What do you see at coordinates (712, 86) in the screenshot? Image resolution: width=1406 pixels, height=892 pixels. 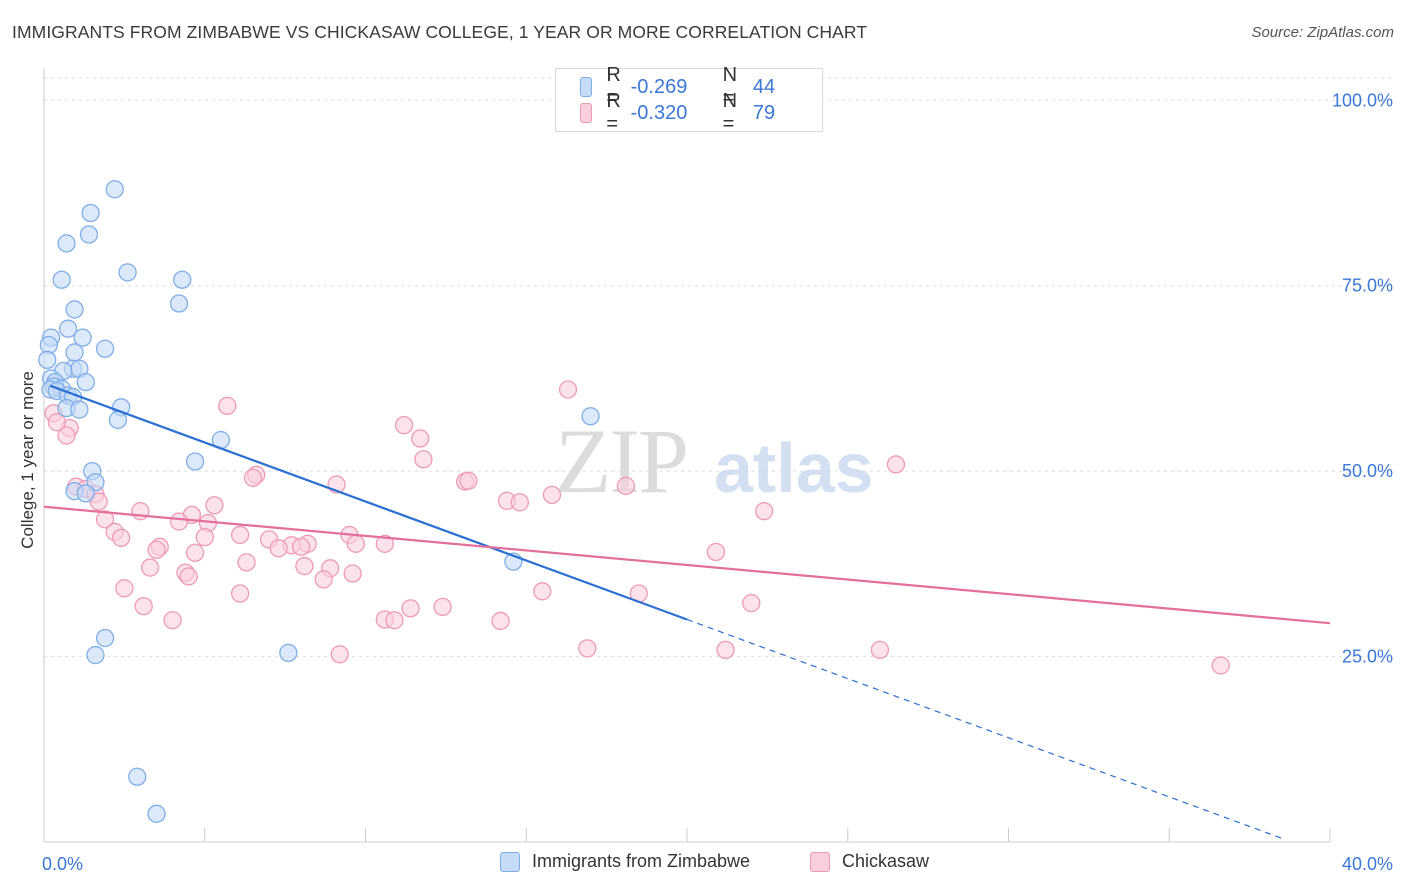 I see `legend-row-zimbabwe: R = -0.269 N = 44` at bounding box center [712, 86].